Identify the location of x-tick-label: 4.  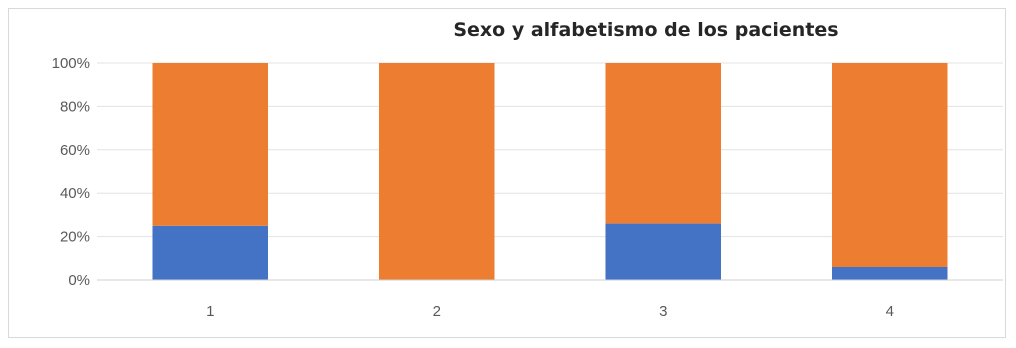
(890, 311).